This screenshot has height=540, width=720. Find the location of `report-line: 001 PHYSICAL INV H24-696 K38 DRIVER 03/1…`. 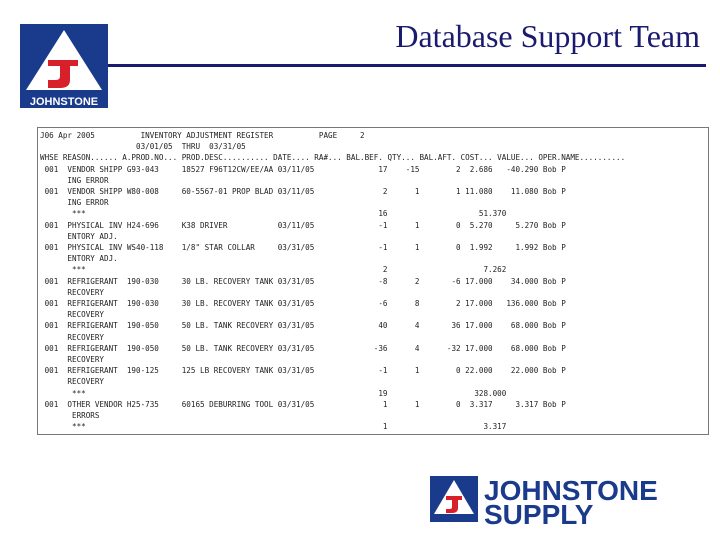

report-line: 001 PHYSICAL INV H24-696 K38 DRIVER 03/1… is located at coordinates (303, 225).